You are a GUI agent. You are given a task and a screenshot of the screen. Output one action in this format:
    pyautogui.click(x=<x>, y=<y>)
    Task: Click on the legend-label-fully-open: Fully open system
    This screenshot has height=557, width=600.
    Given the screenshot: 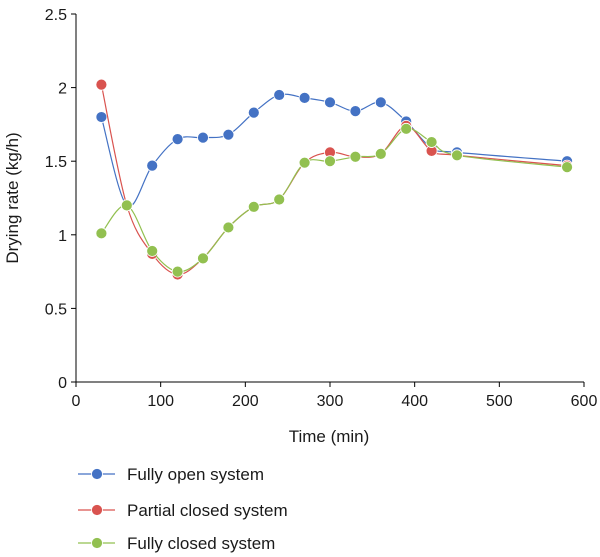 What is the action you would take?
    pyautogui.click(x=195, y=474)
    